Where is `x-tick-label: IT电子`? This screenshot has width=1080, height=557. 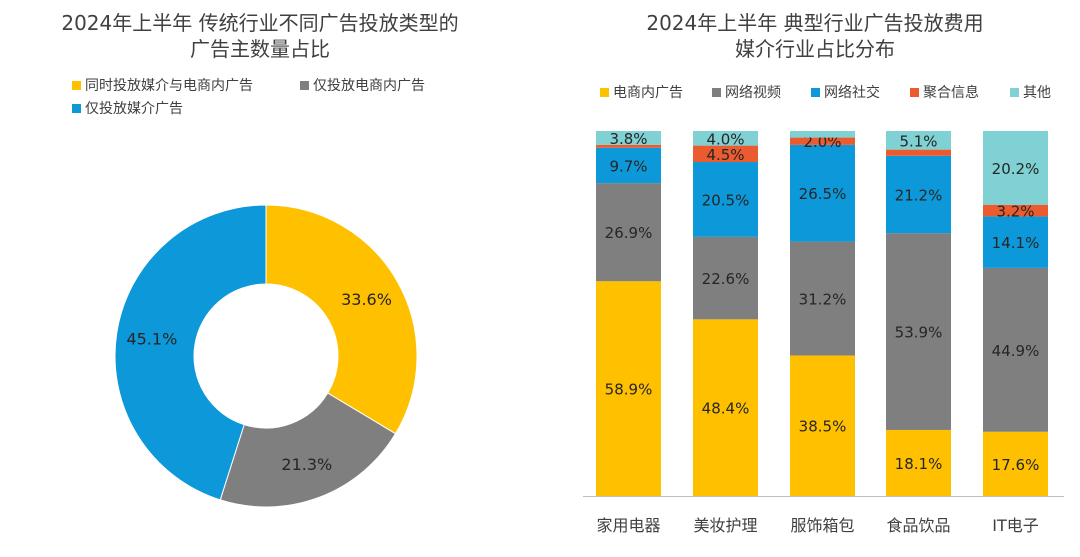
x-tick-label: IT电子 is located at coordinates (1015, 525).